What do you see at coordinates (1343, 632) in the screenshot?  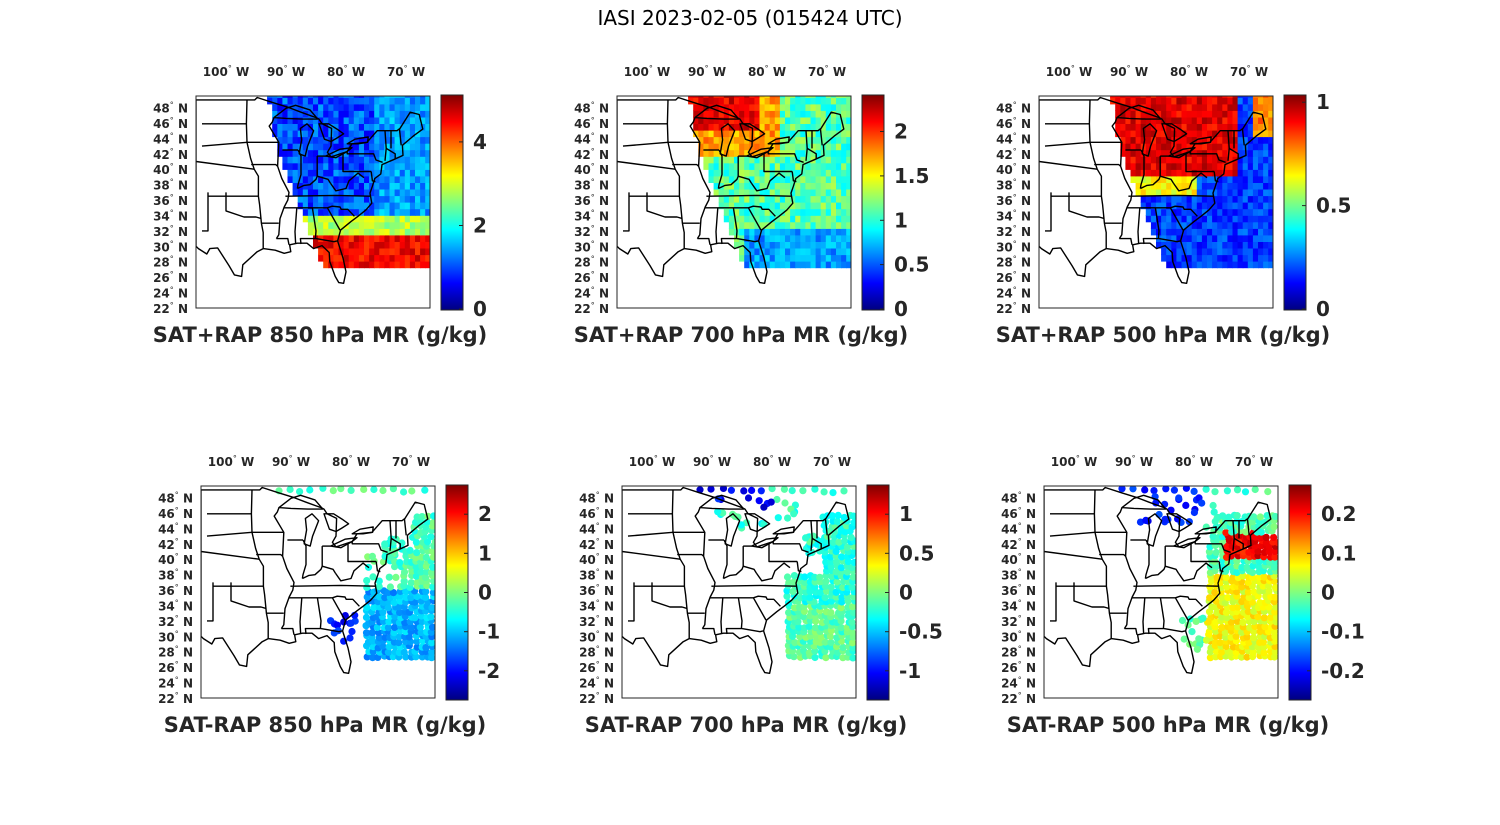 I see `colorbar-tick-label: -0.1` at bounding box center [1343, 632].